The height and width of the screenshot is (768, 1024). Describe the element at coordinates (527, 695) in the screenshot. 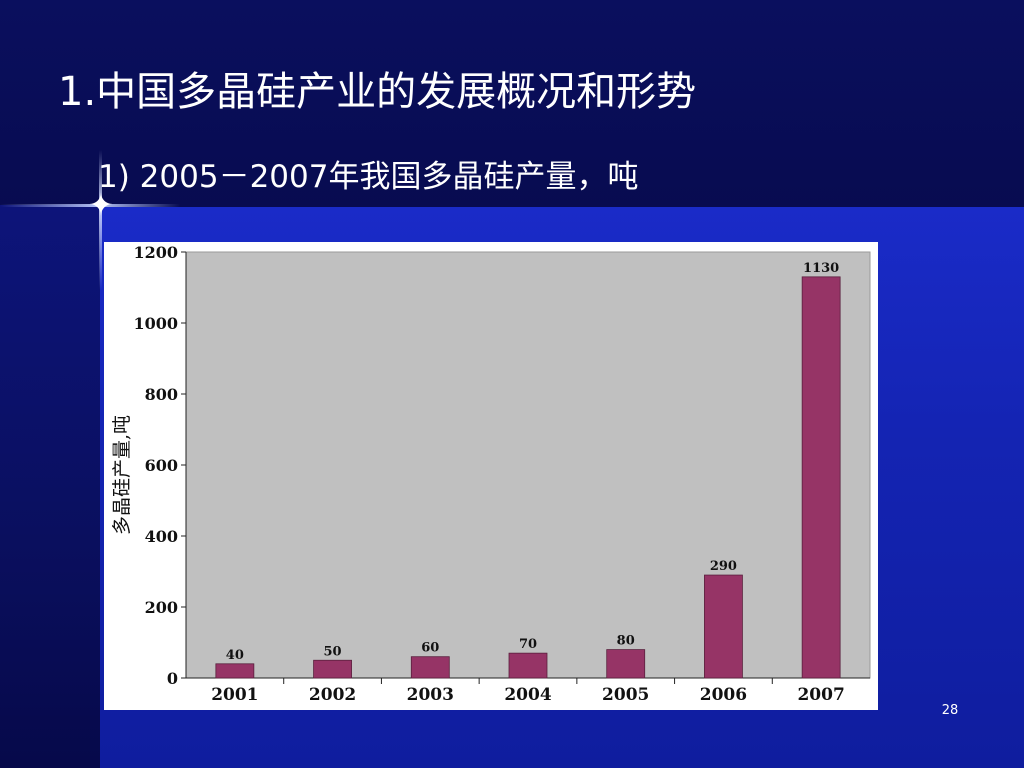

I see `x-tick-label: 2004` at that location.